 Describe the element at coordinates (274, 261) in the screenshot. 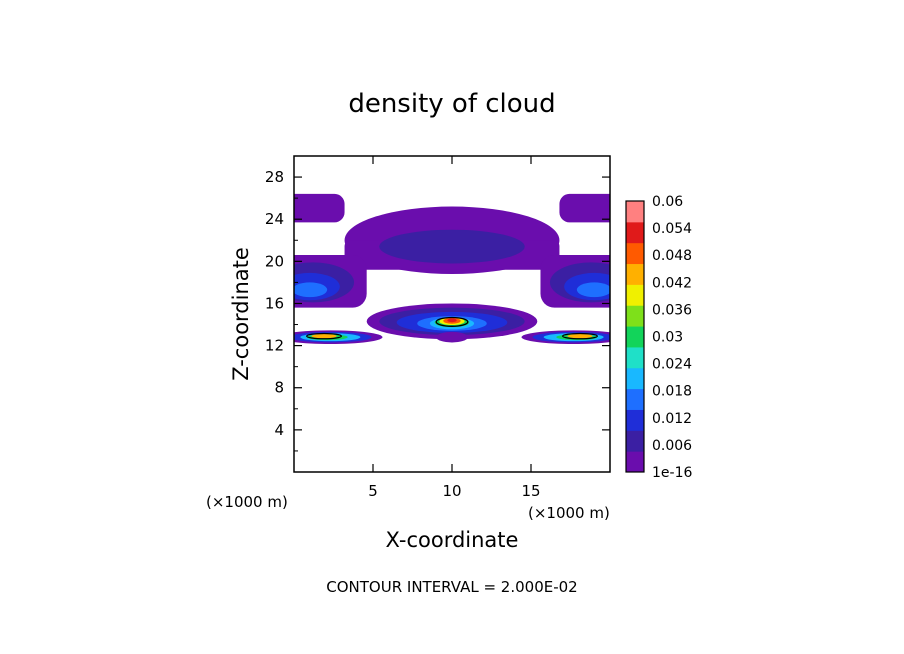

I see `y-tick-label: 20` at that location.